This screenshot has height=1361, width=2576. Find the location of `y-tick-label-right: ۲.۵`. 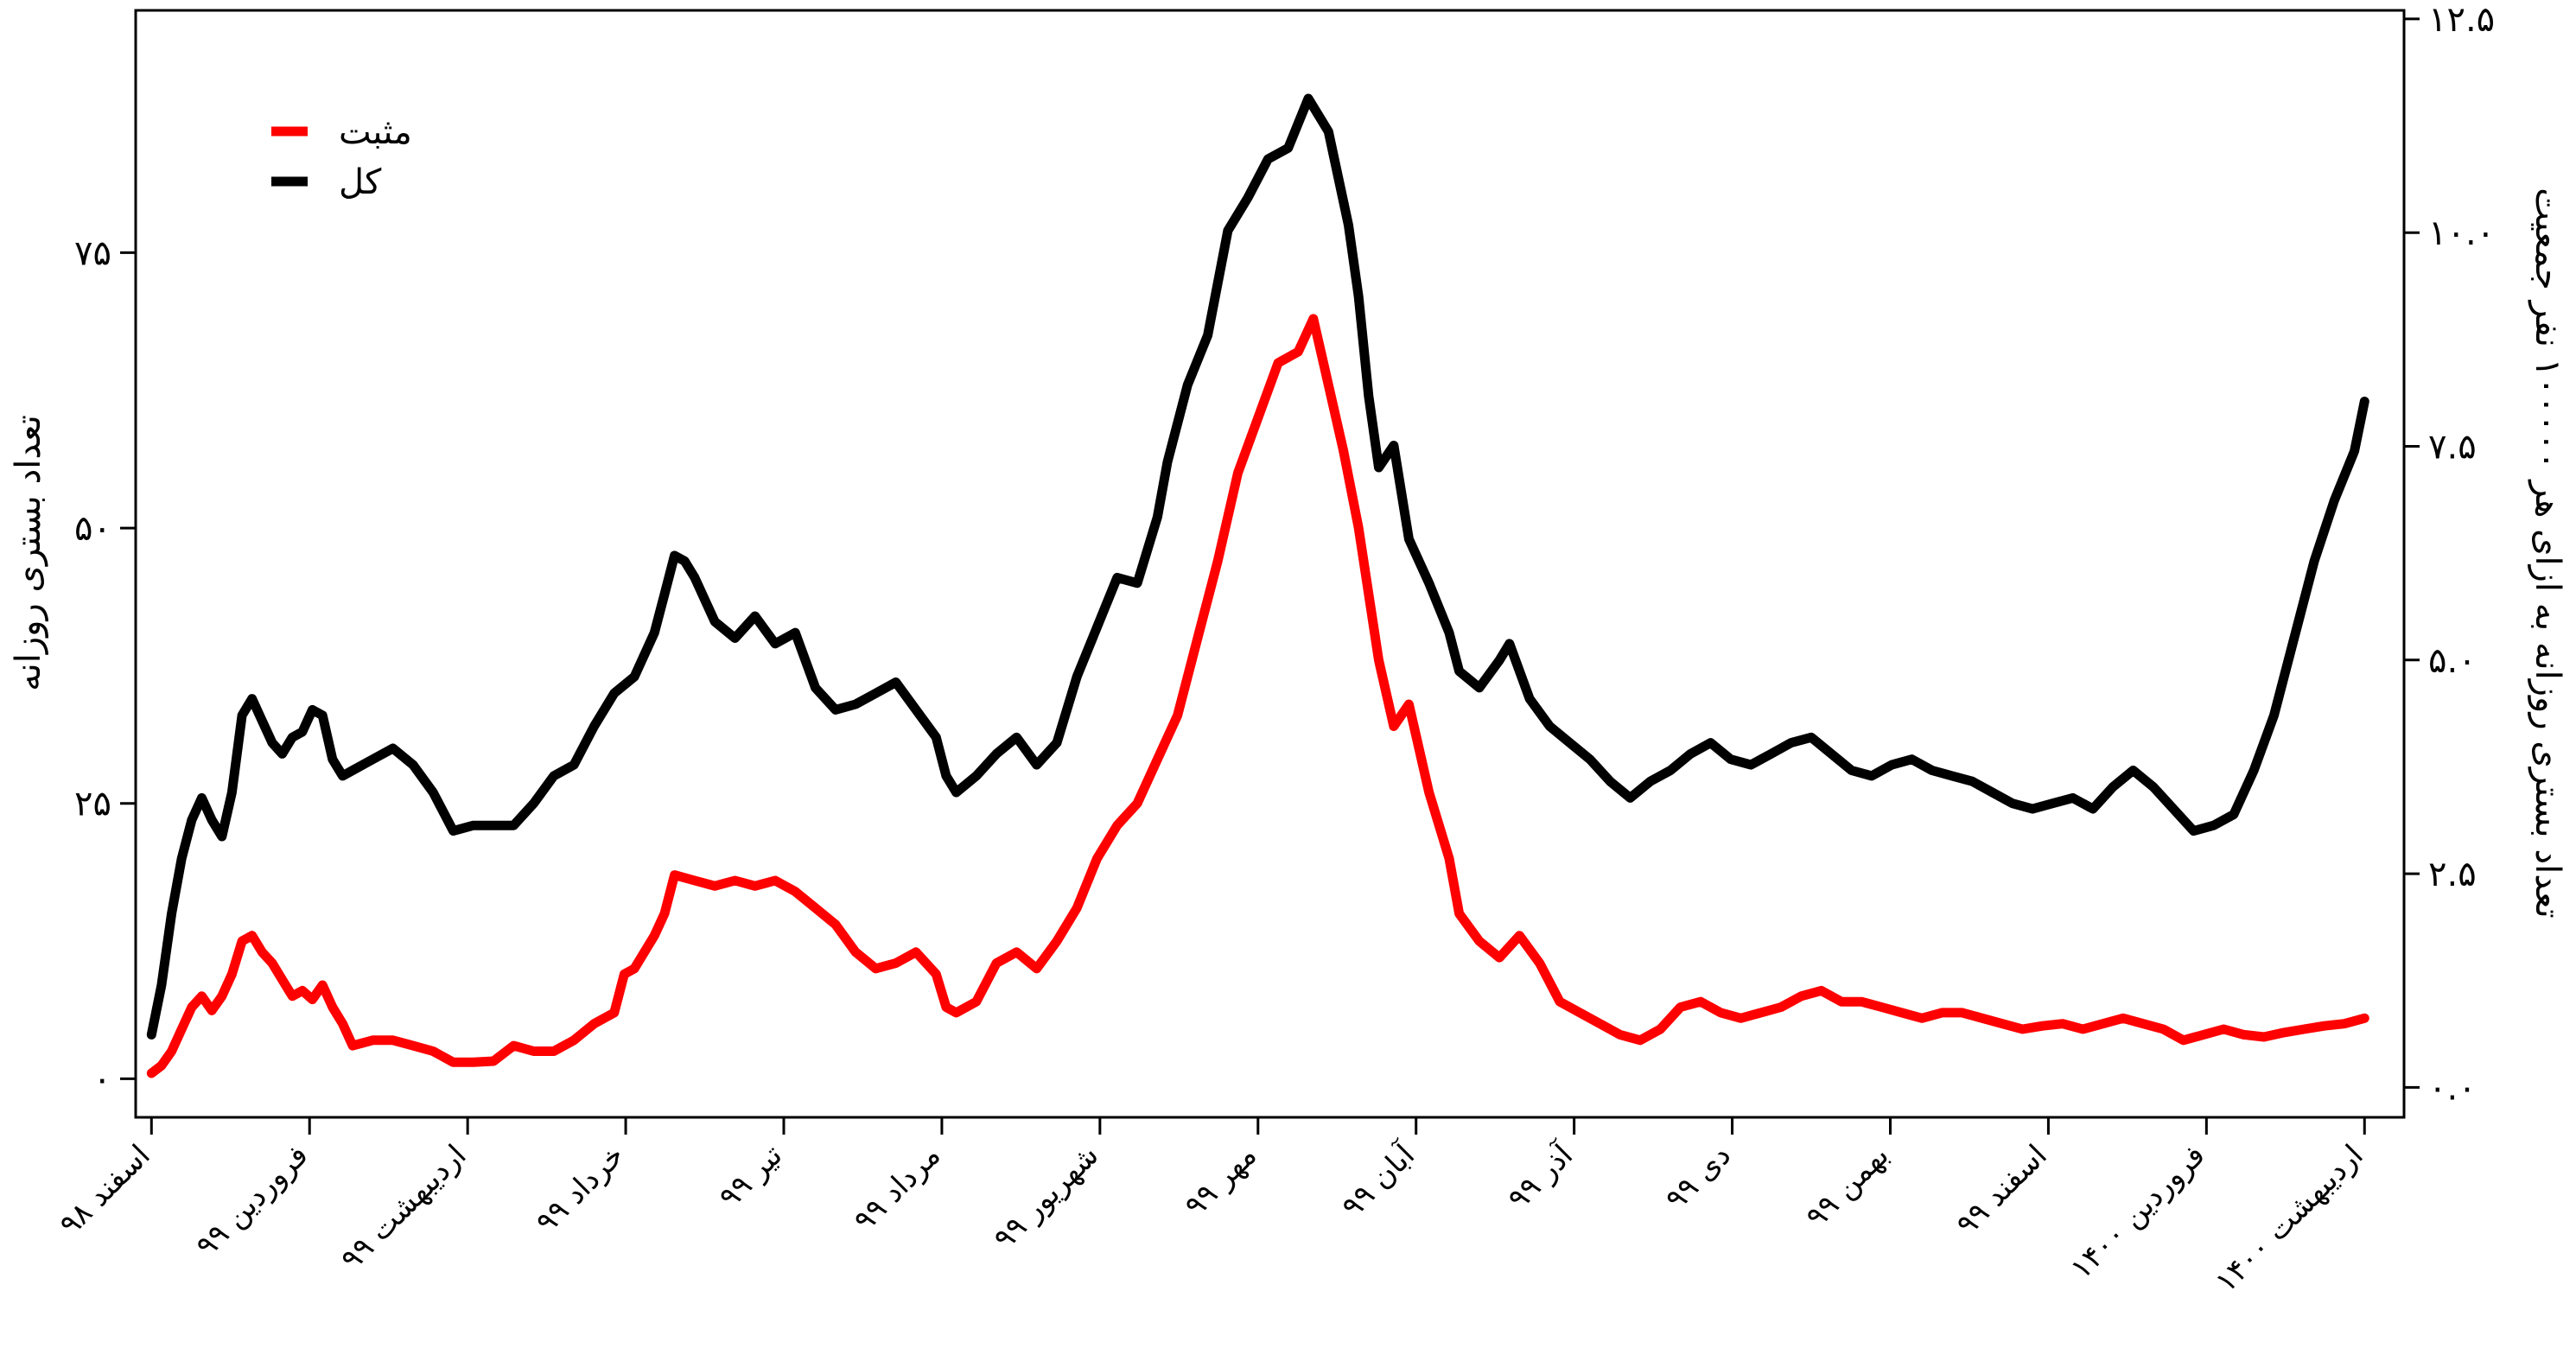

y-tick-label-right: ۲.۵ is located at coordinates (2453, 874).